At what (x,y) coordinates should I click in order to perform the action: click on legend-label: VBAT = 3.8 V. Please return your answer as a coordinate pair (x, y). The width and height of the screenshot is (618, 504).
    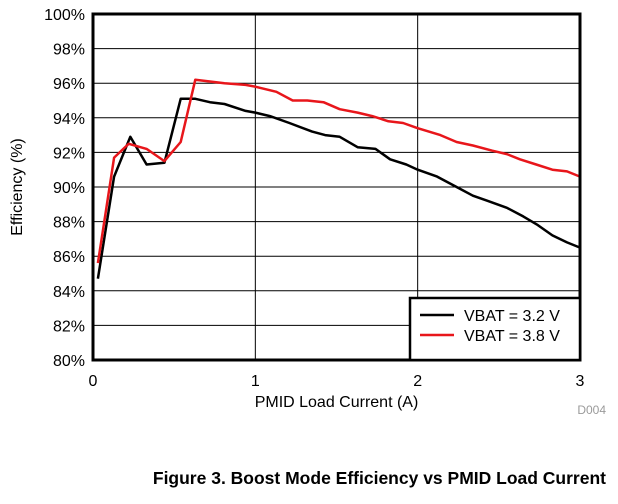
    Looking at the image, I should click on (512, 336).